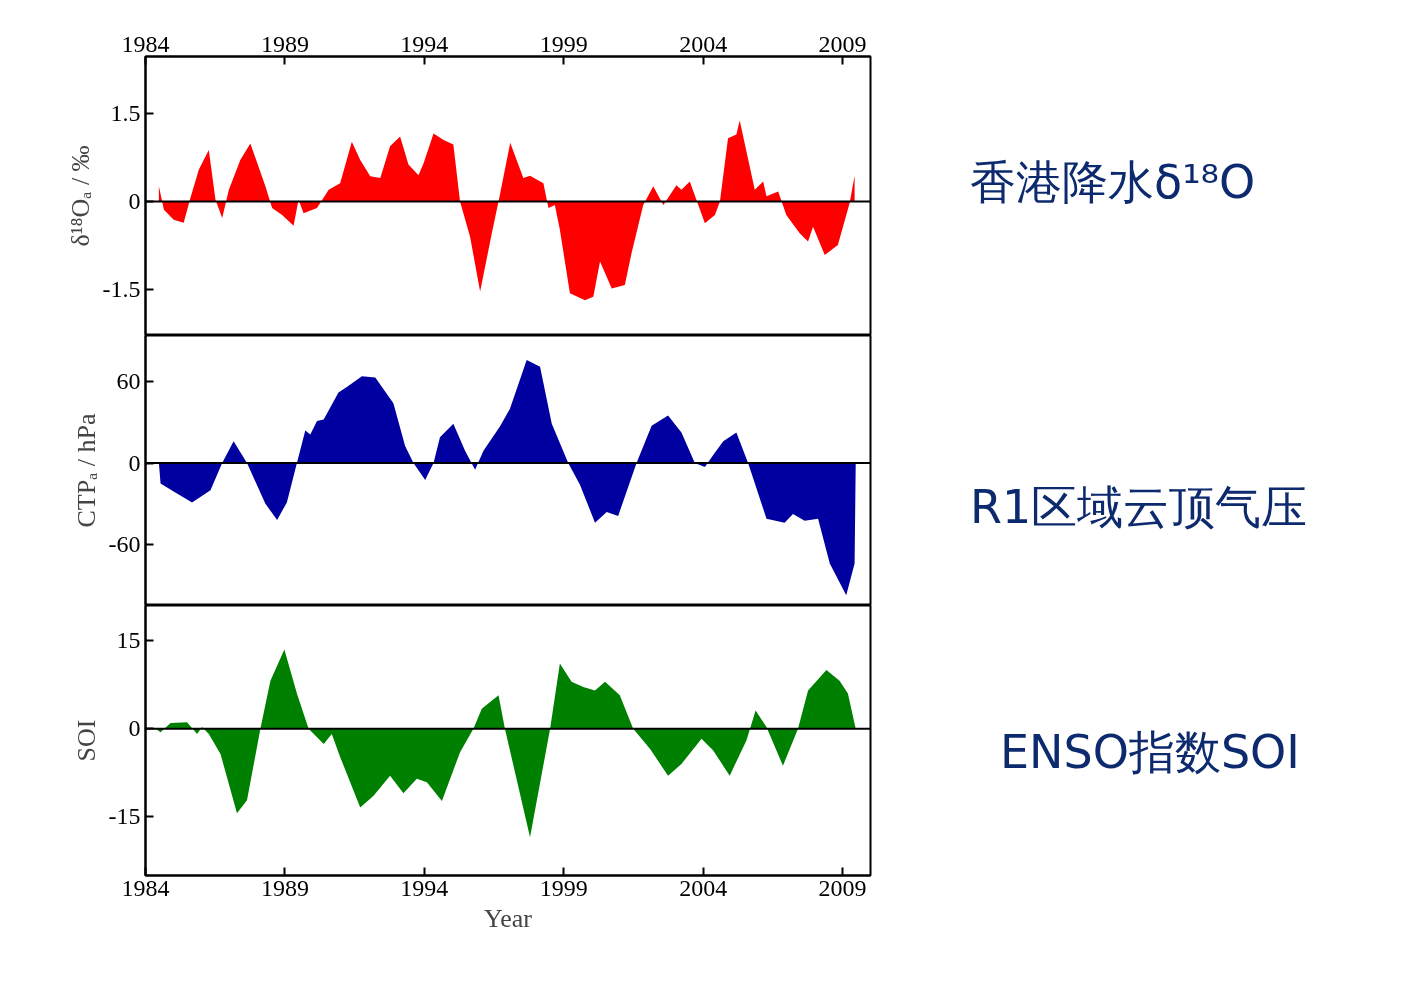 This screenshot has height=993, width=1413. Describe the element at coordinates (842, 43) in the screenshot. I see `x2-tick-label: 2009` at that location.